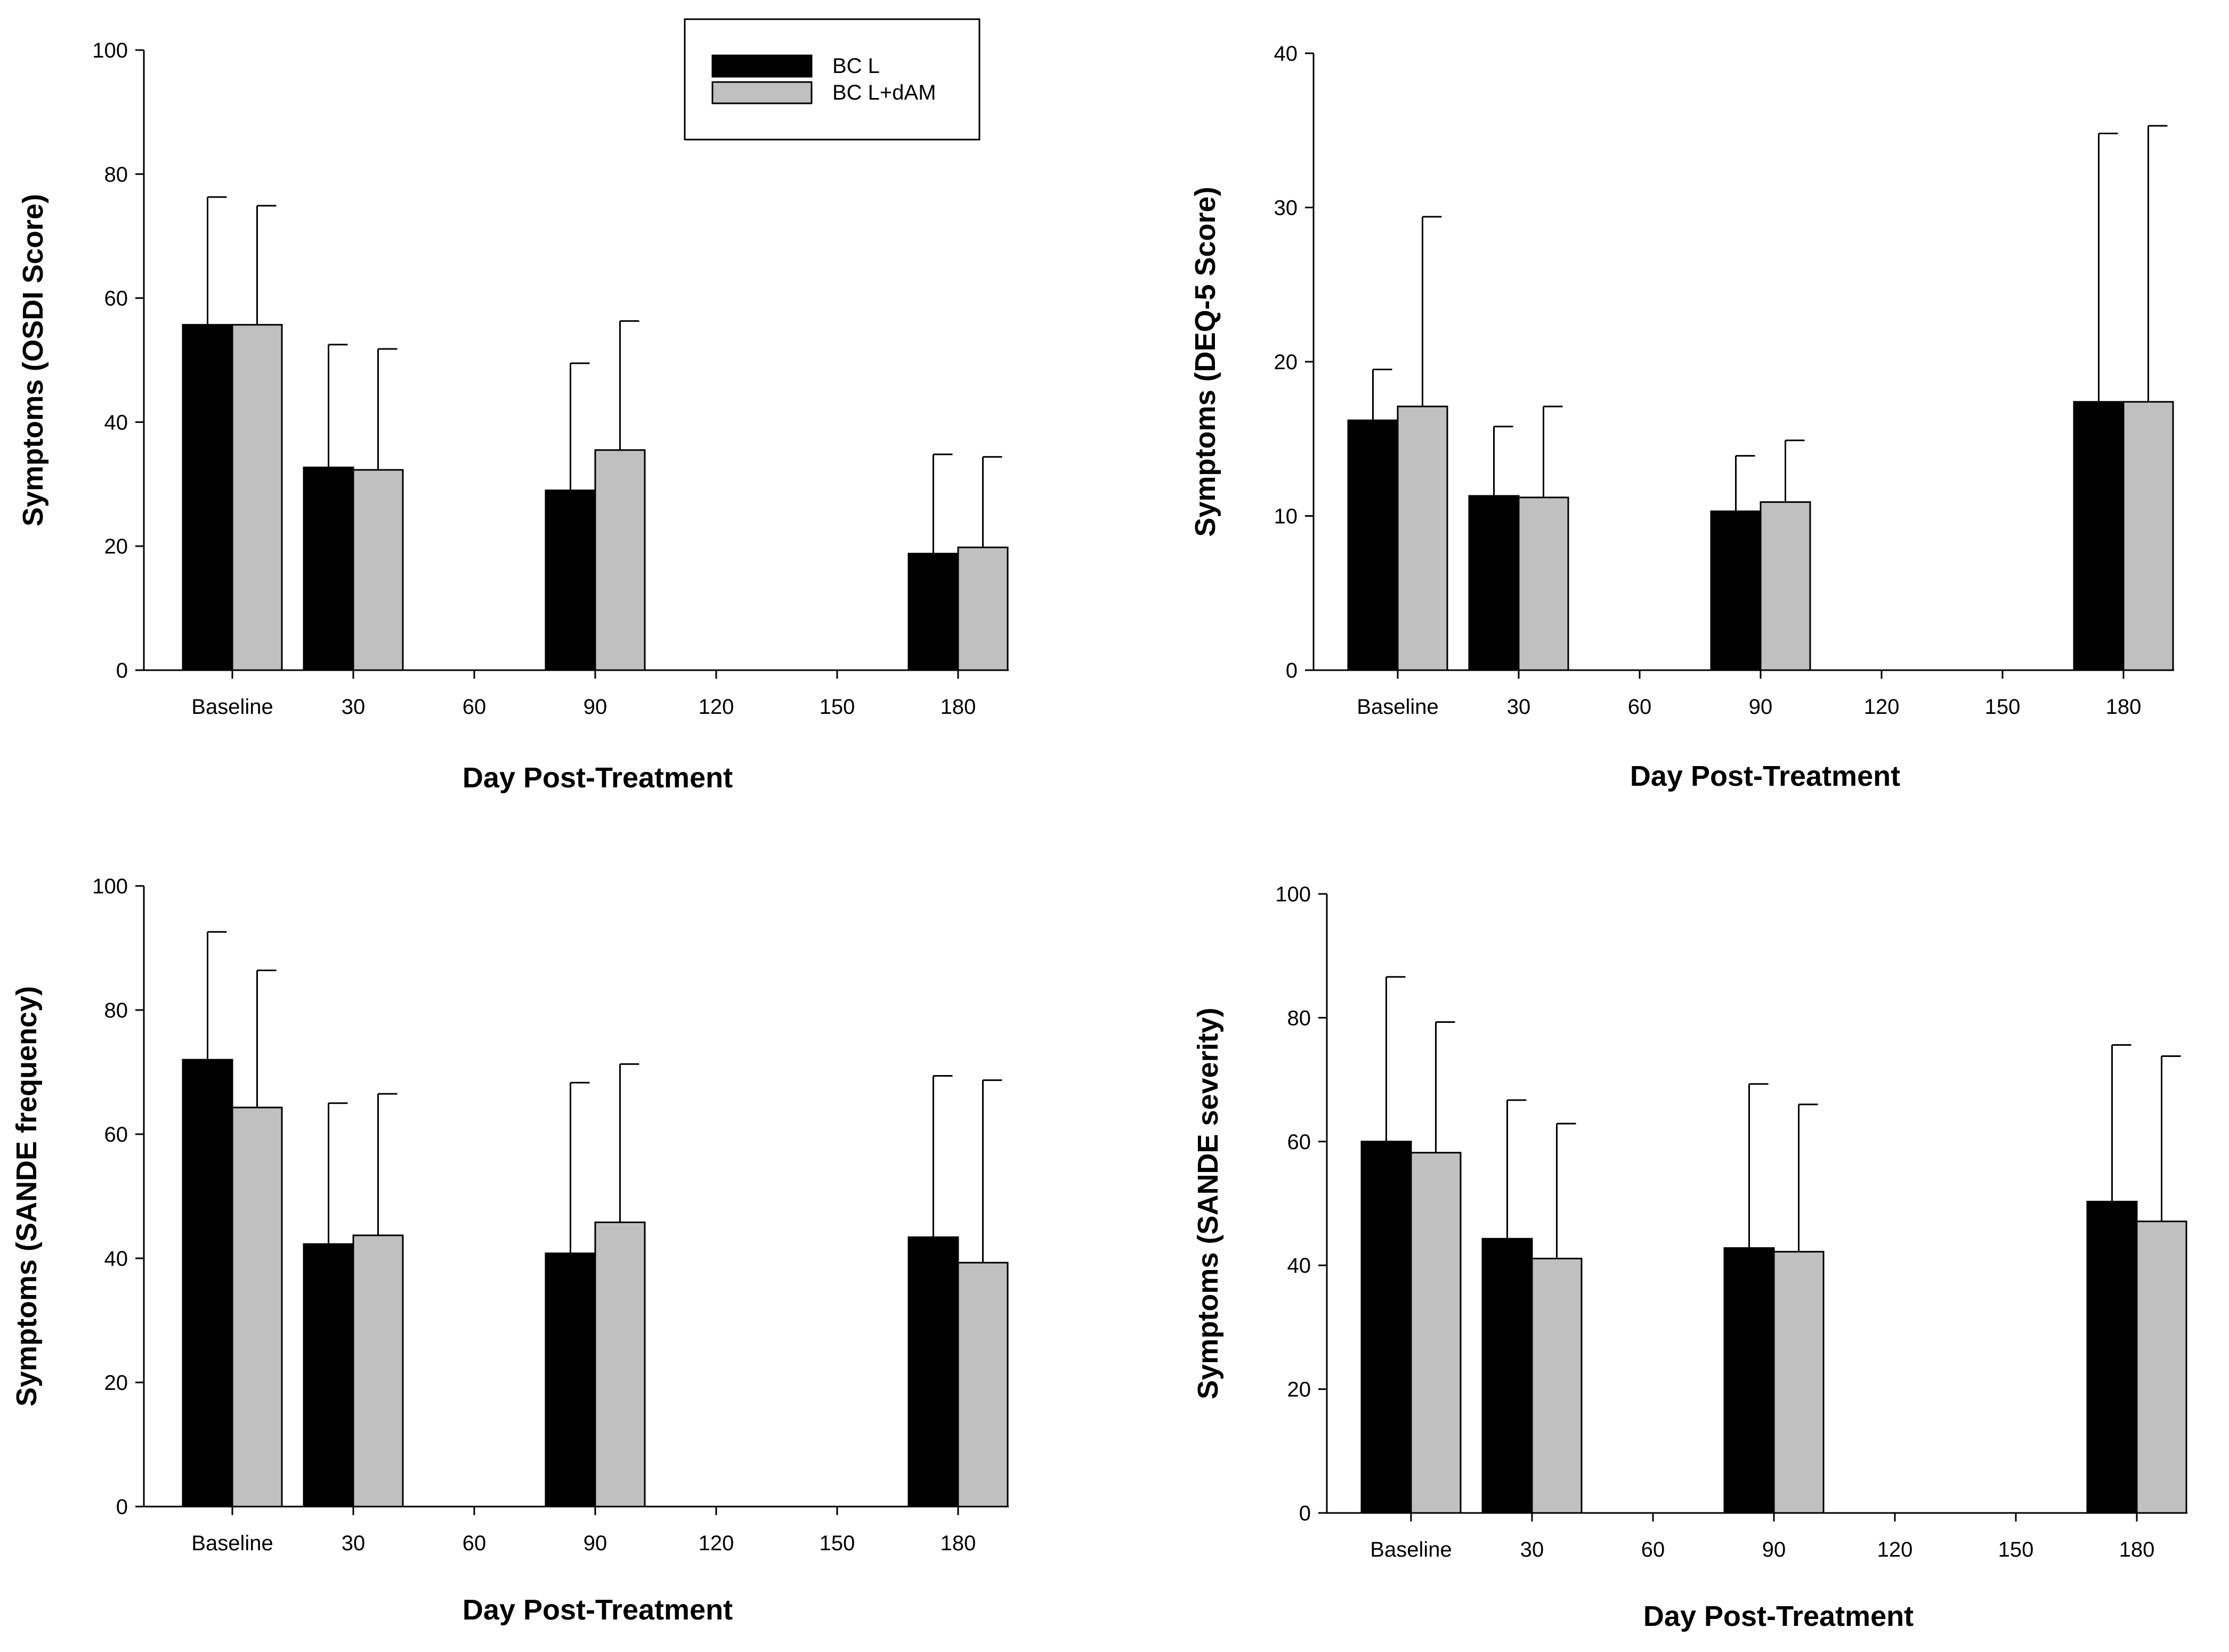 The width and height of the screenshot is (2229, 1652). Describe the element at coordinates (1208, 1203) in the screenshot. I see `y-axis-title: Symptoms (SANDE severity)` at that location.